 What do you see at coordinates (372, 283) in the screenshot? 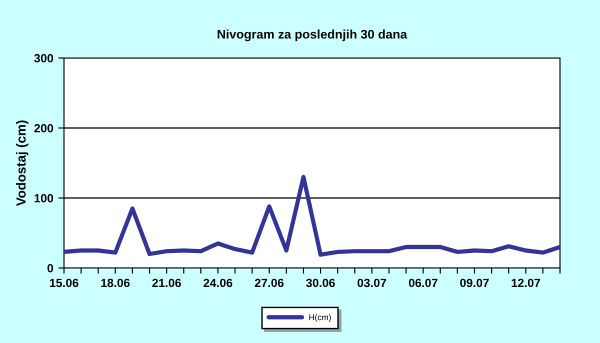
I see `x-tick-label: 03.07` at bounding box center [372, 283].